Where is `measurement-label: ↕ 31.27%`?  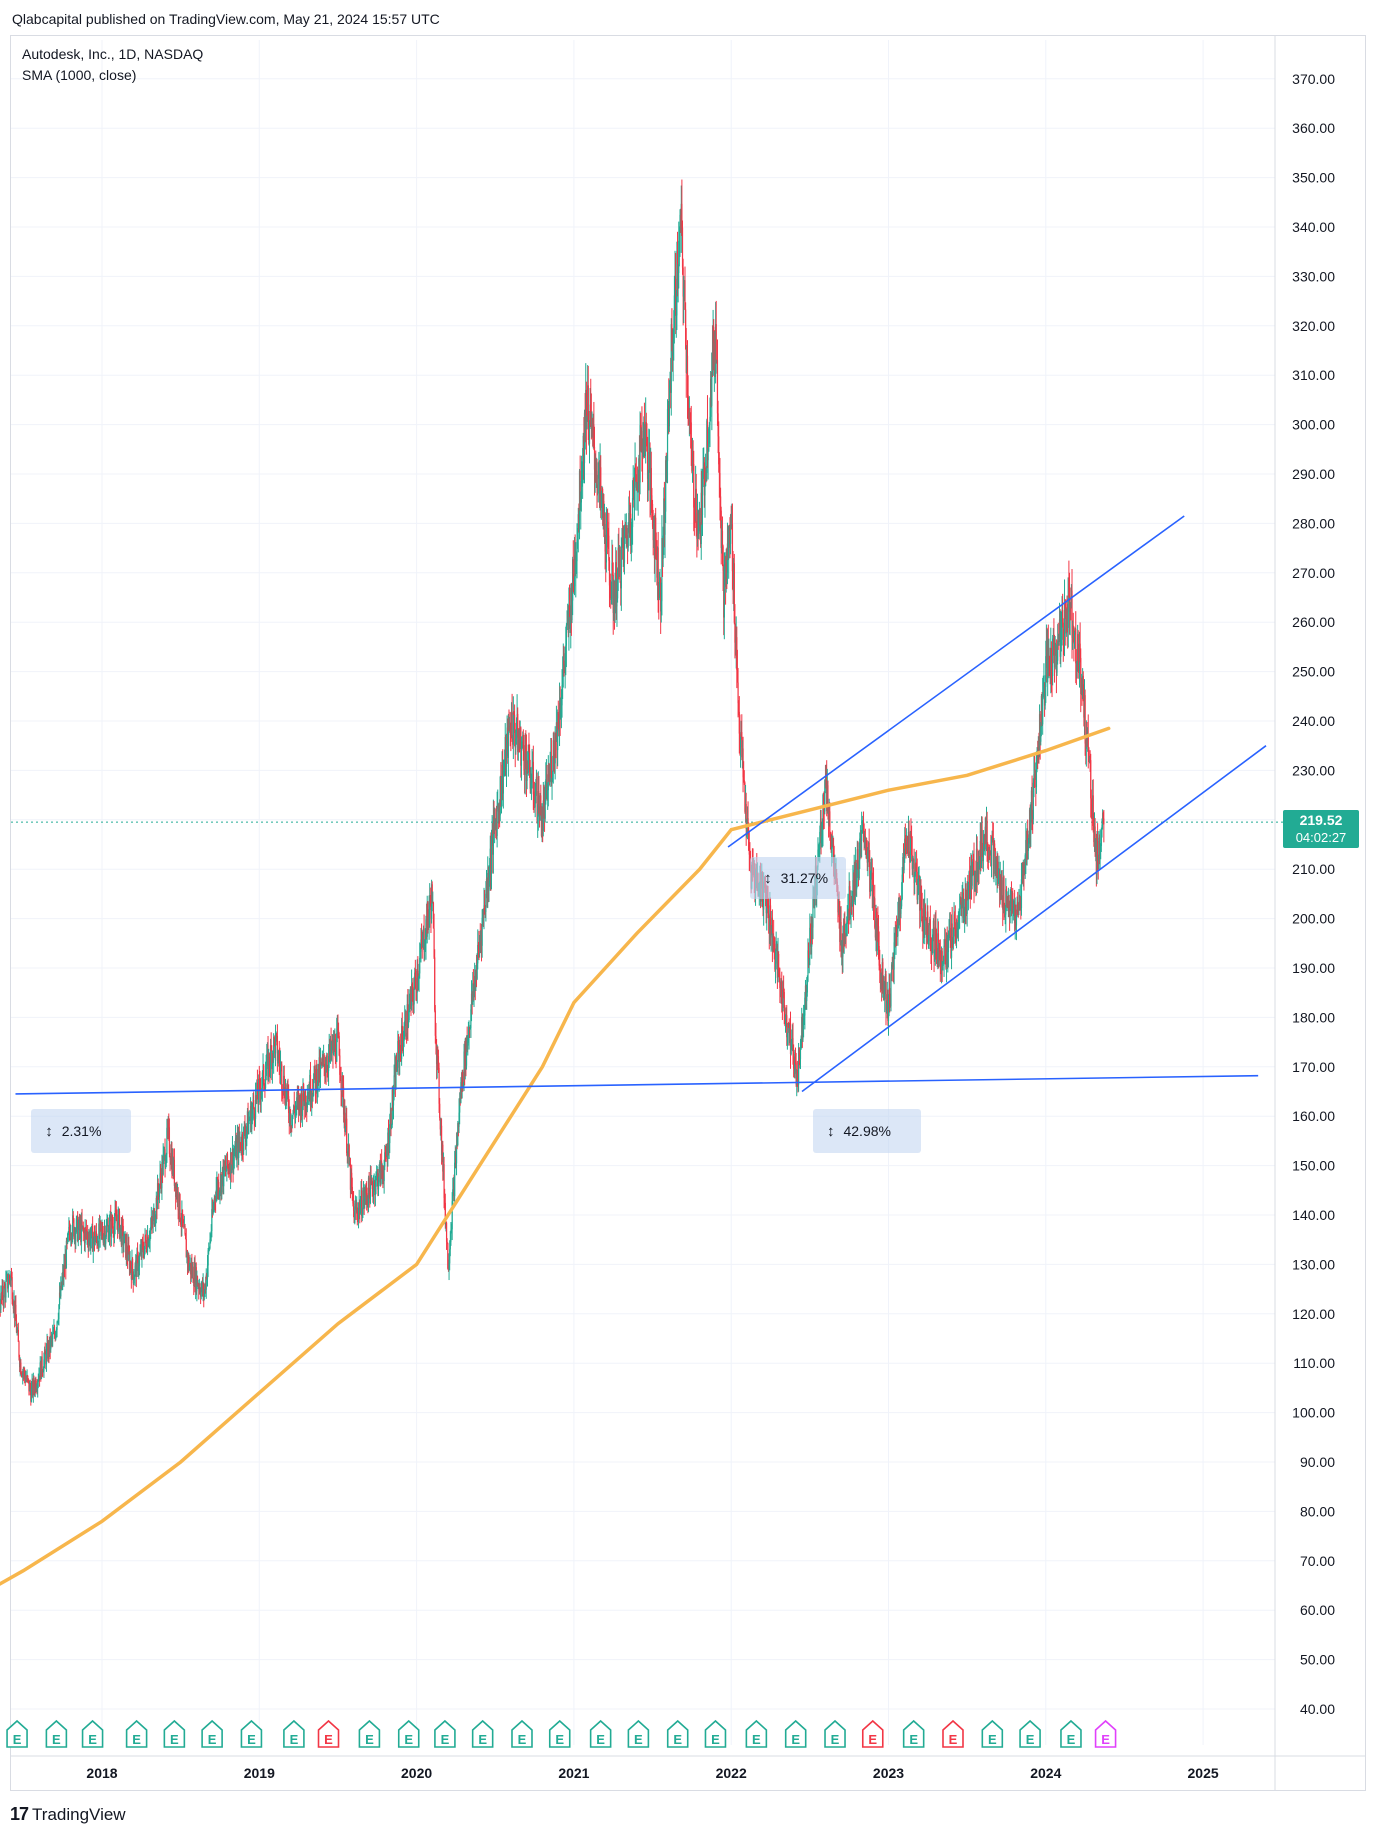 measurement-label: ↕ 31.27% is located at coordinates (798, 878).